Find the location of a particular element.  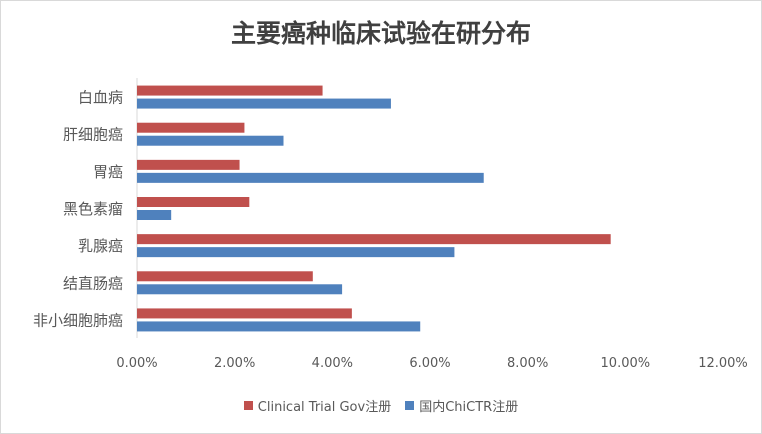

category-label: 乳腺癌 is located at coordinates (100, 246).